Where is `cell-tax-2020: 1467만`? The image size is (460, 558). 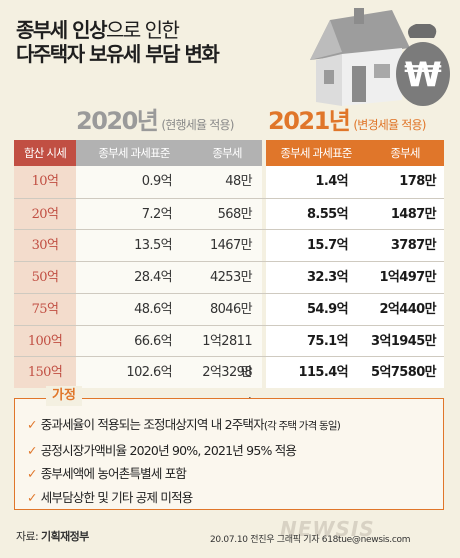 cell-tax-2020: 1467만 is located at coordinates (231, 246).